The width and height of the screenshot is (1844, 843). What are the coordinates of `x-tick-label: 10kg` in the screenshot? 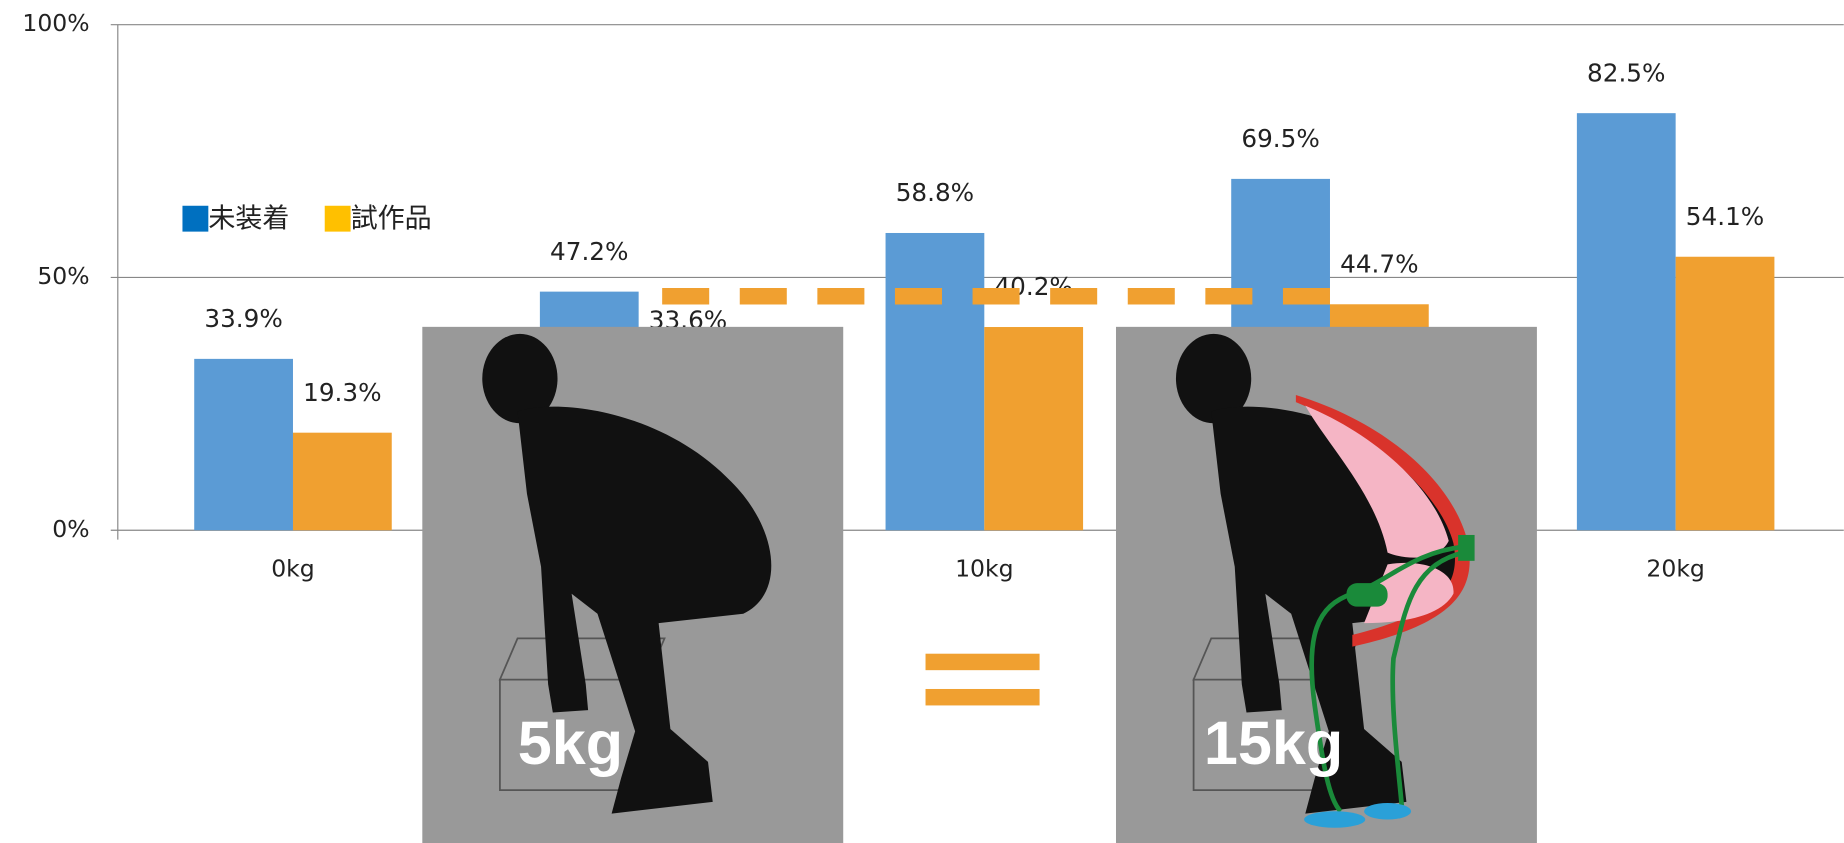 It's located at (984, 569).